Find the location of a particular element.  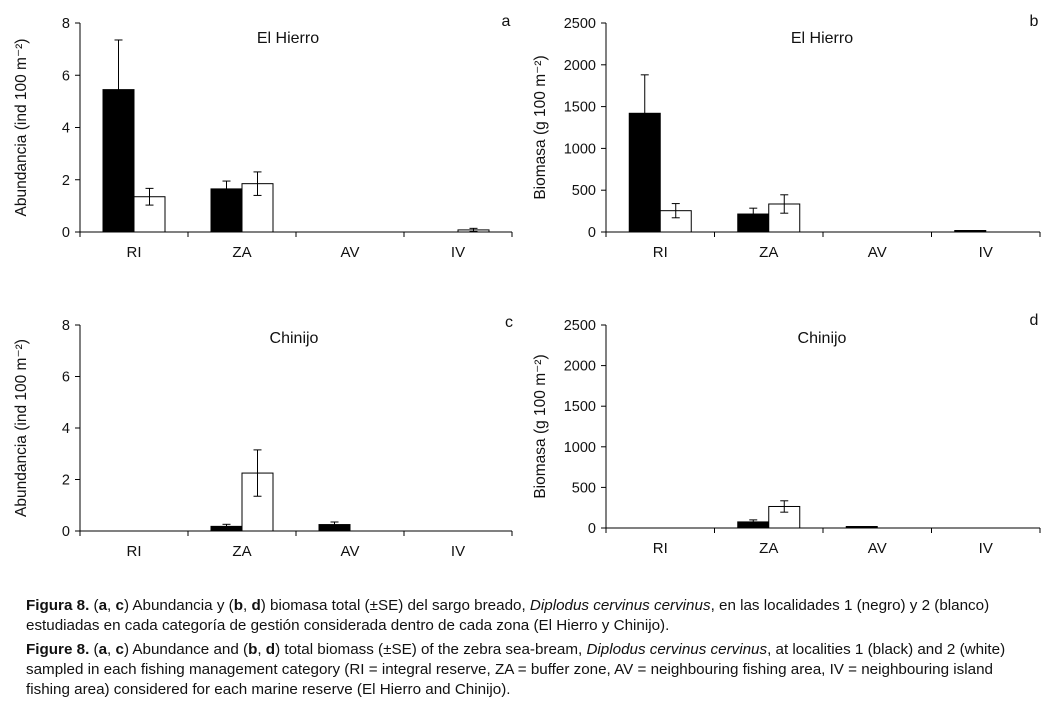

caption-label: Figura 8. is located at coordinates (58, 605).